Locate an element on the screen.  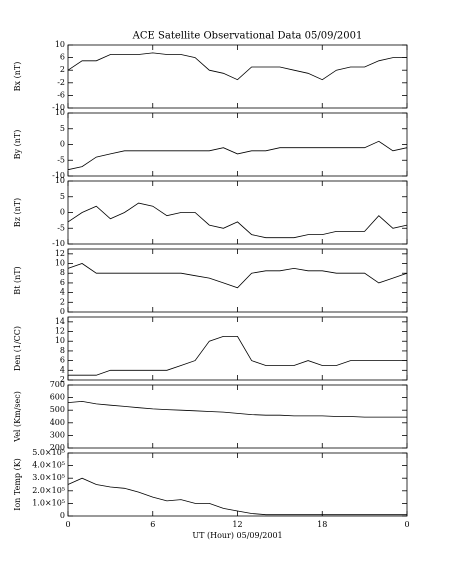
y-tick-label: -2 is located at coordinates (61, 82).